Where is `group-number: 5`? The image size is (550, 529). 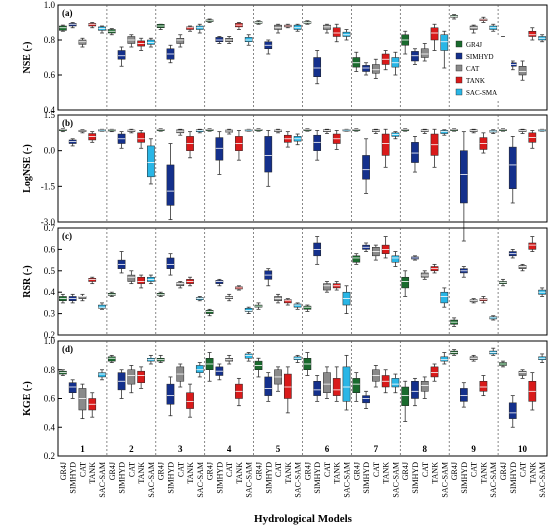 group-number: 5 is located at coordinates (278, 449).